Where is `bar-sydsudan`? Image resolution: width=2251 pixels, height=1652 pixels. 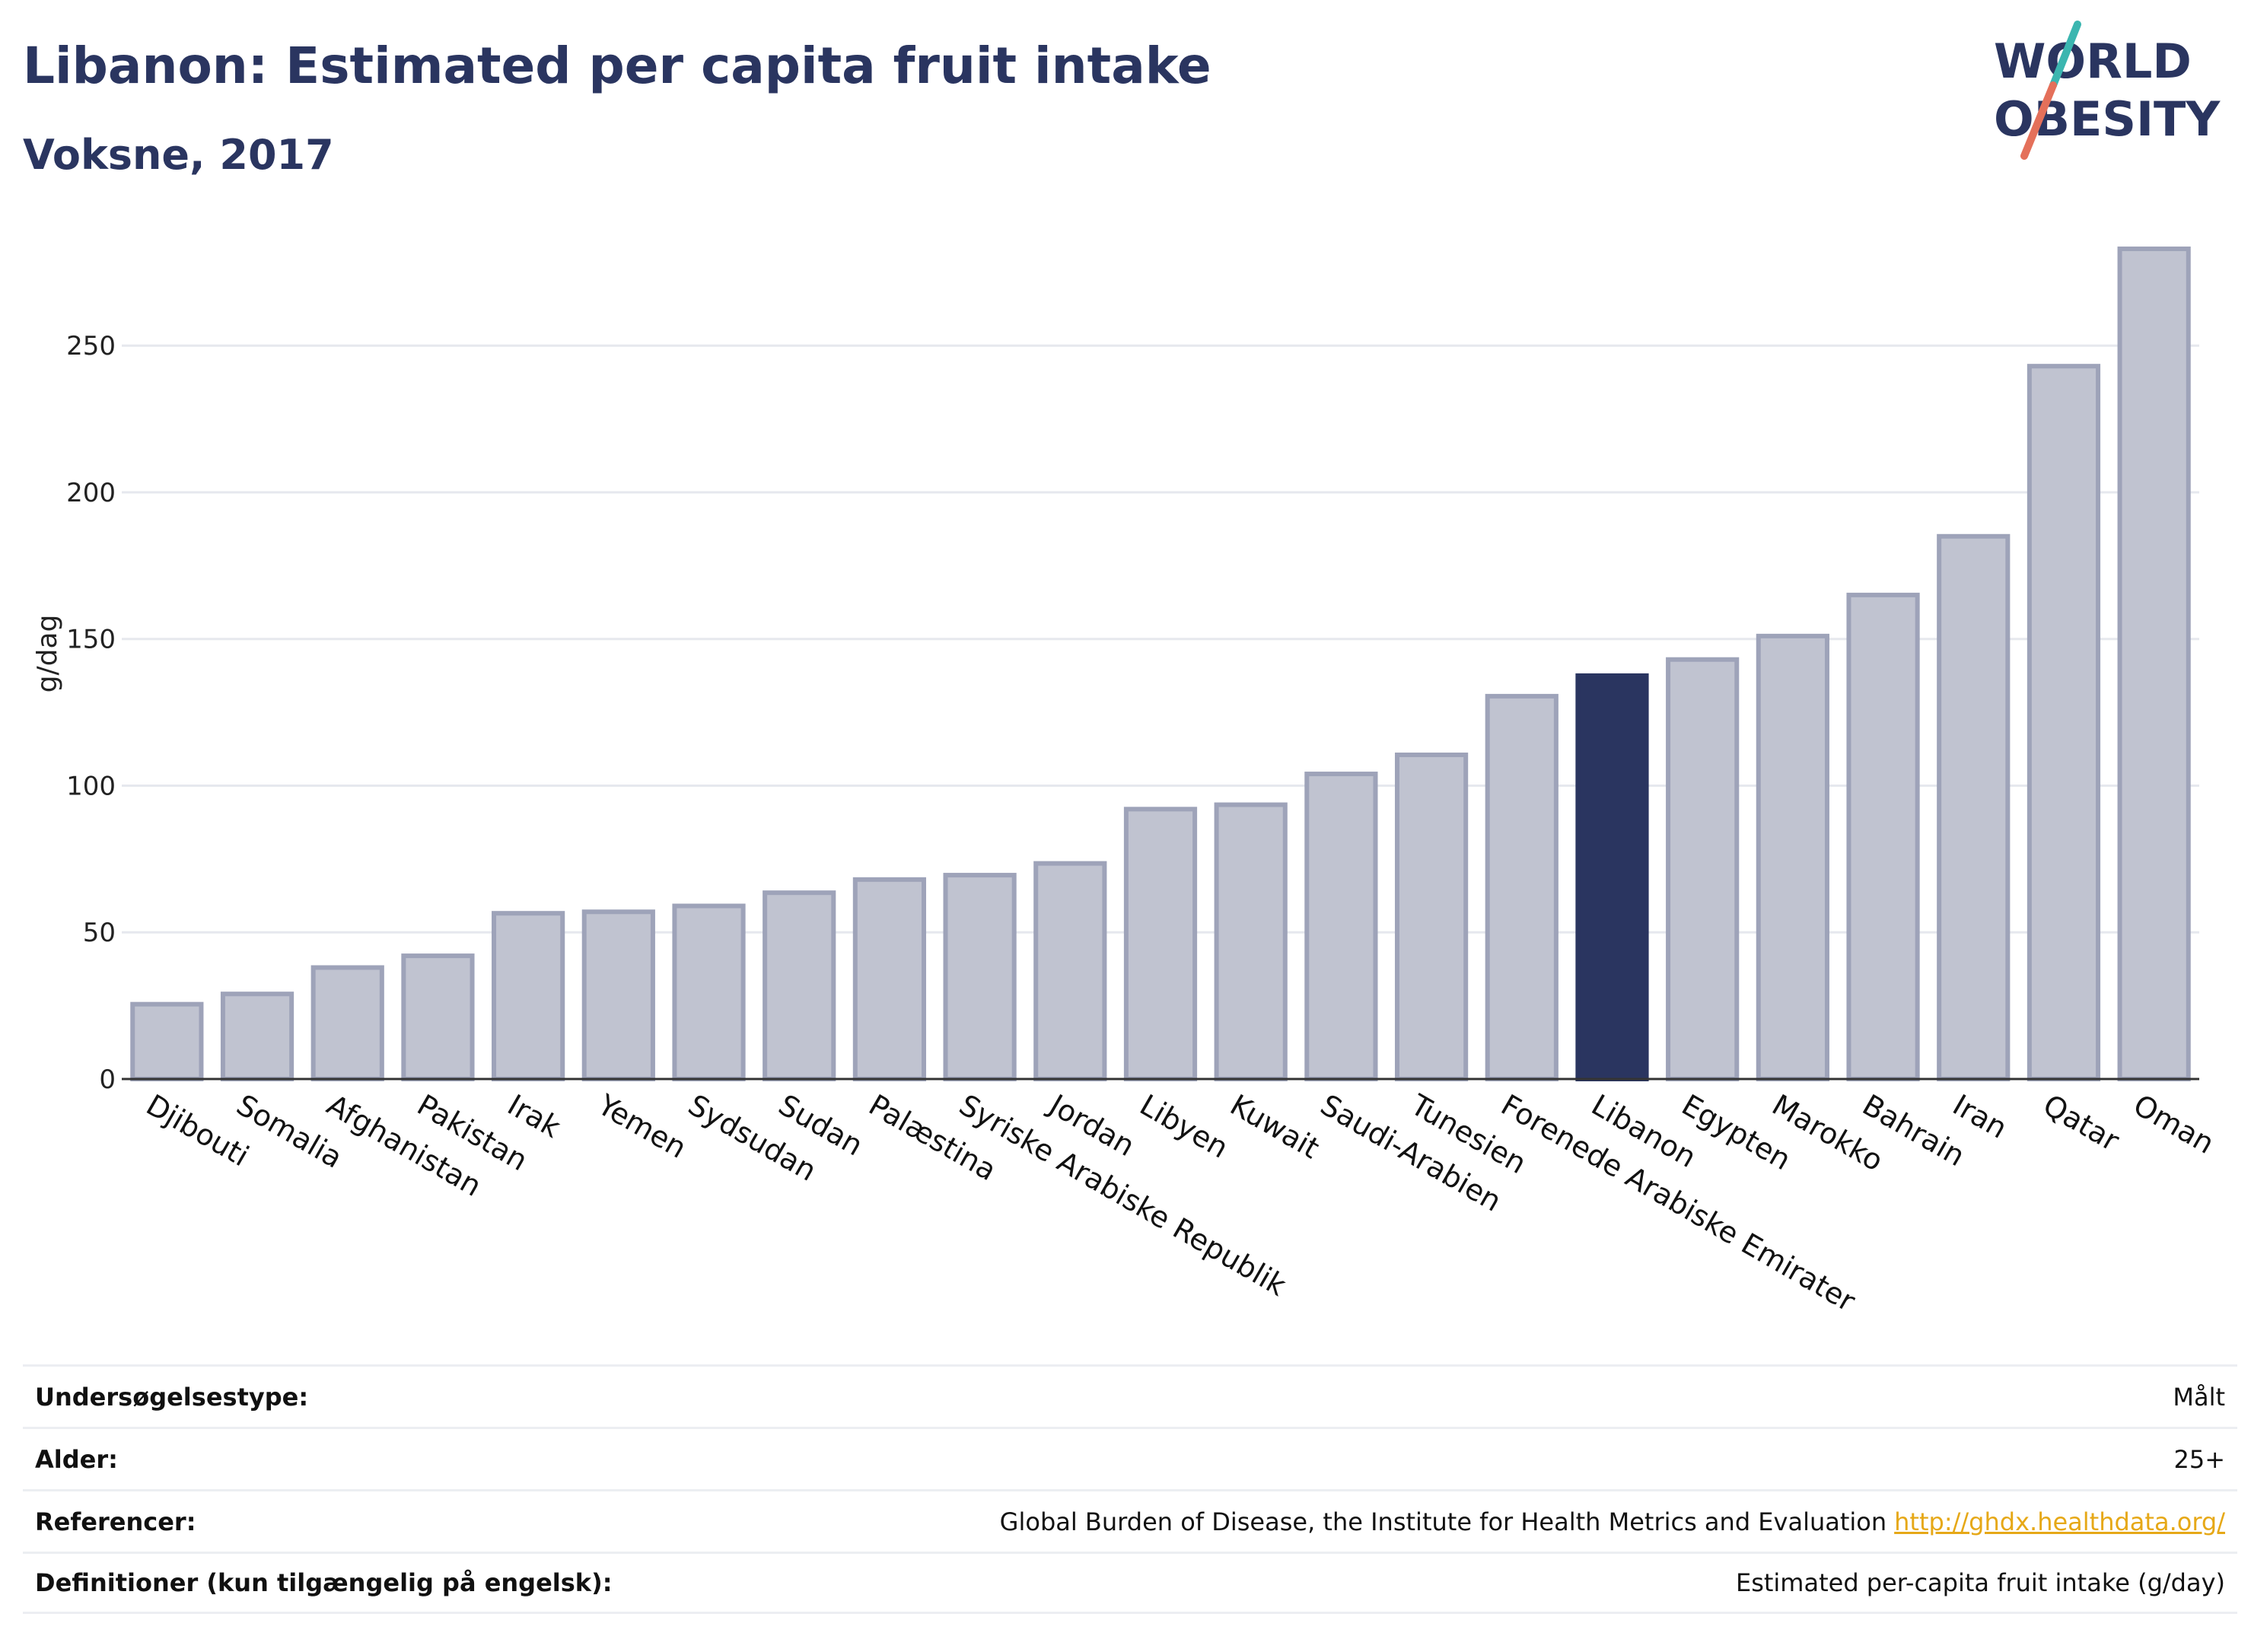
bar-sydsudan is located at coordinates (709, 992).